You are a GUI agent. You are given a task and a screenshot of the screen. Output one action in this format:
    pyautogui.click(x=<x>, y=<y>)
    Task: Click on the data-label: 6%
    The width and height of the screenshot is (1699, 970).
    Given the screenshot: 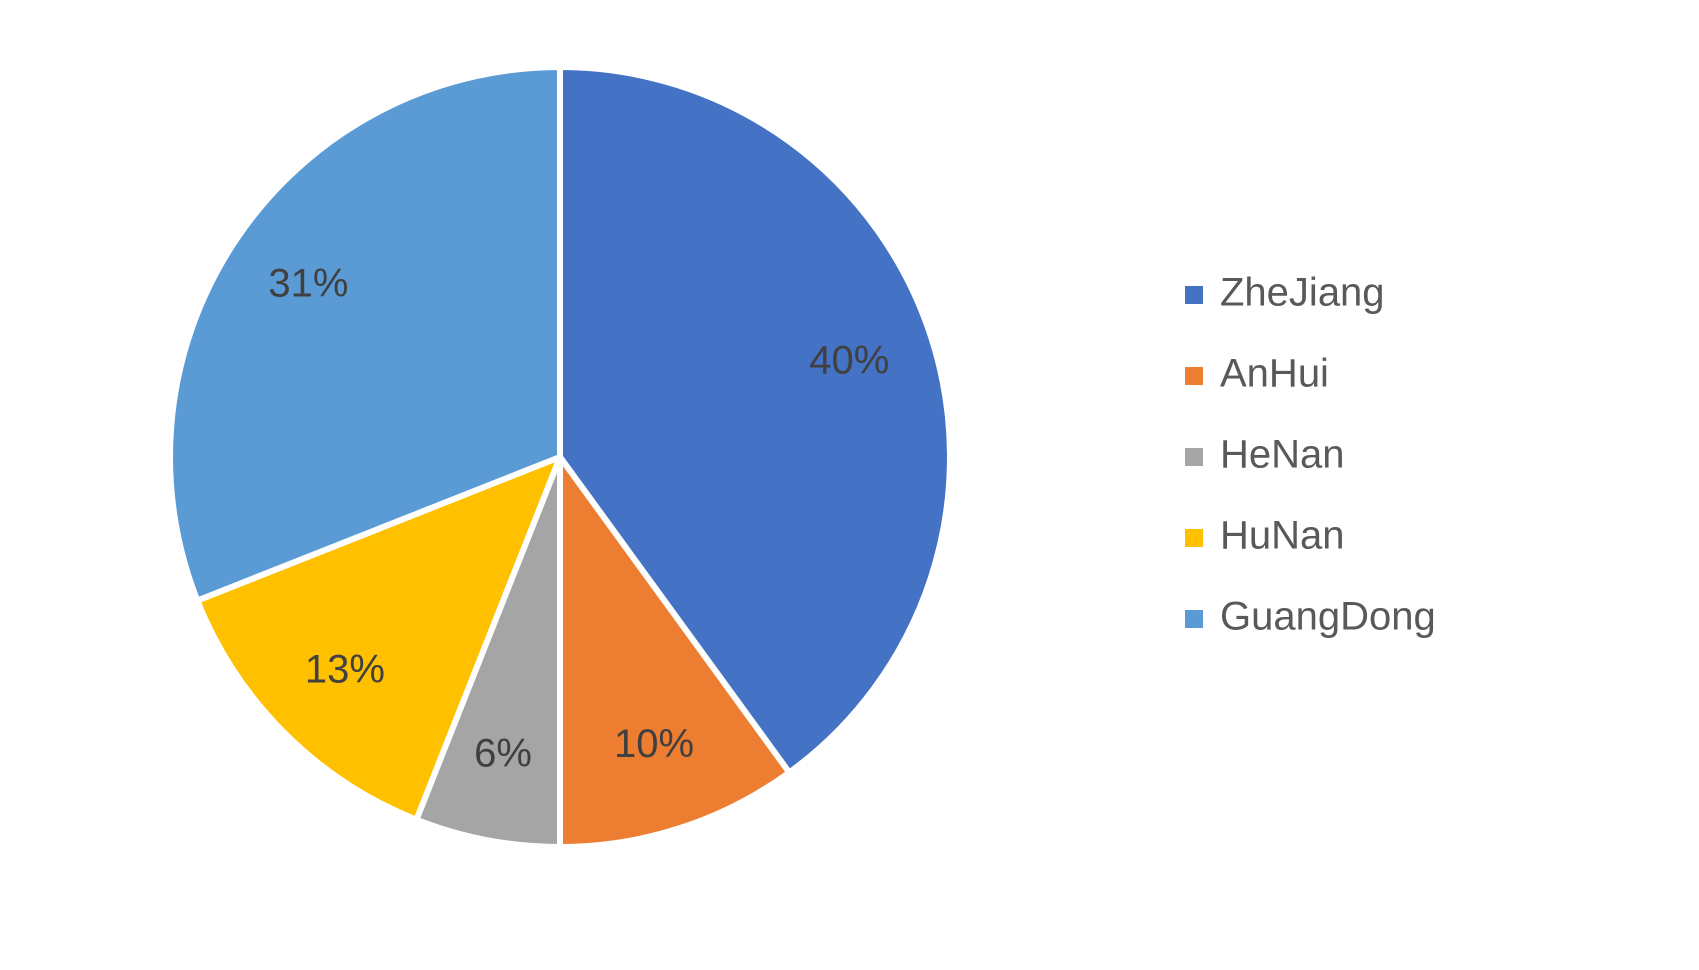 What is the action you would take?
    pyautogui.click(x=503, y=753)
    